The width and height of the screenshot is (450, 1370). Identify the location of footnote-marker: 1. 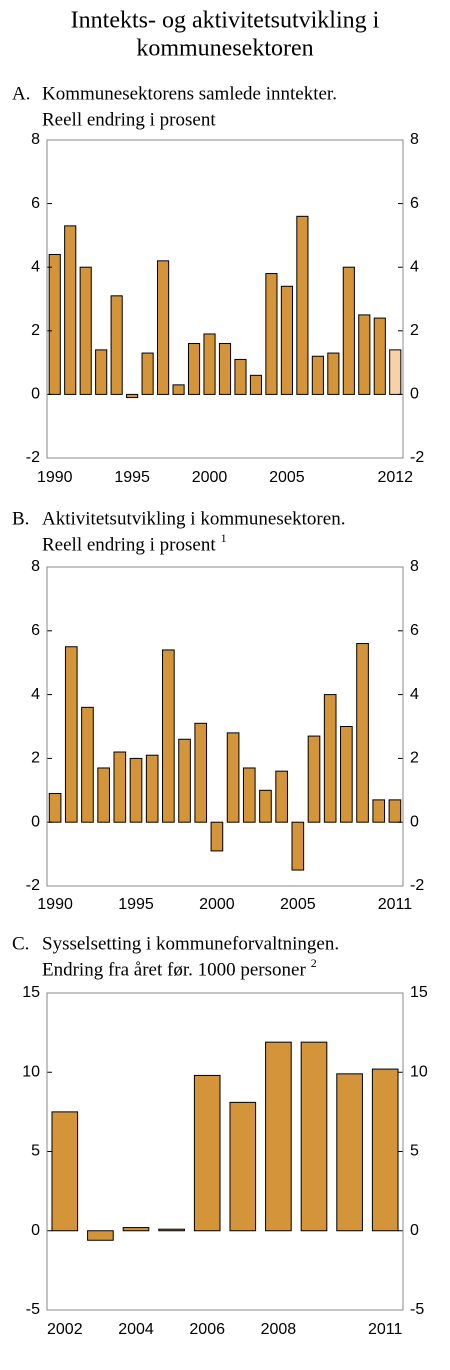
(224, 538).